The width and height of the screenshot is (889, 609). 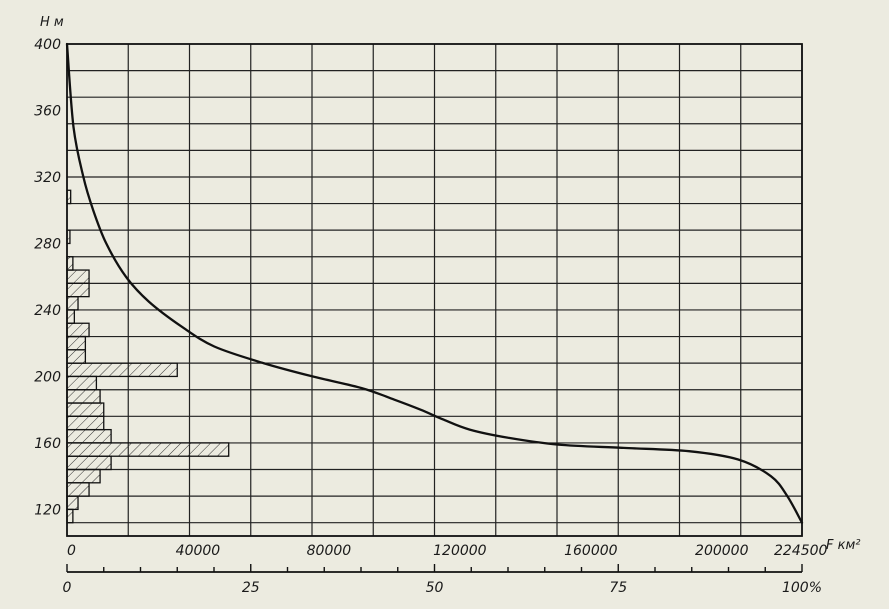 What do you see at coordinates (47, 444) in the screenshot?
I see `y-tick-label: 160` at bounding box center [47, 444].